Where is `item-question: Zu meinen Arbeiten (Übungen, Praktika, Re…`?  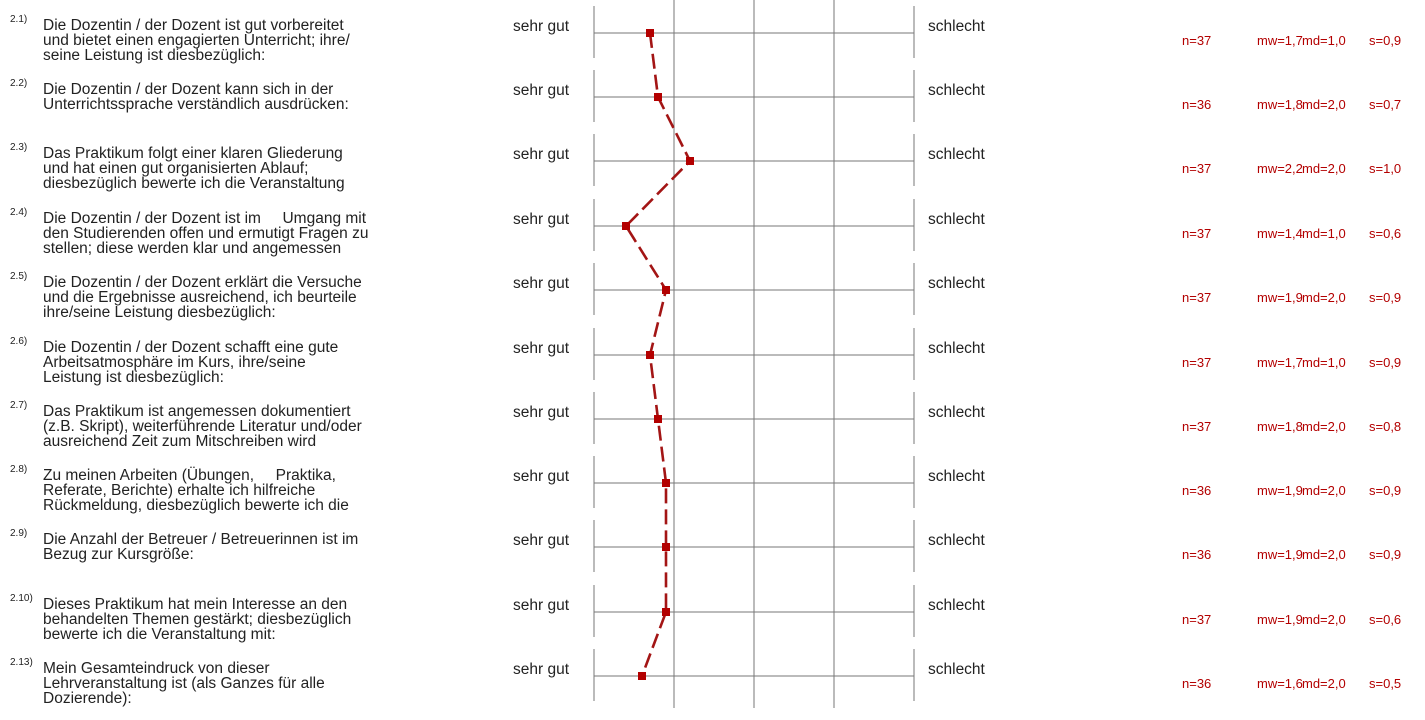
item-question: Zu meinen Arbeiten (Übungen, Praktika, Re… is located at coordinates (253, 490).